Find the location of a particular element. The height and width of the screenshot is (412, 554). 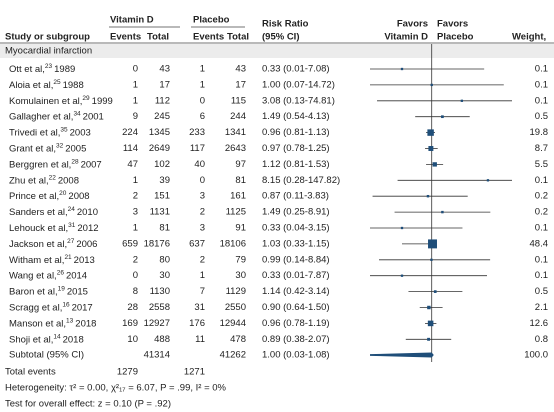

cell-t2: 1341 is located at coordinates (235, 132).